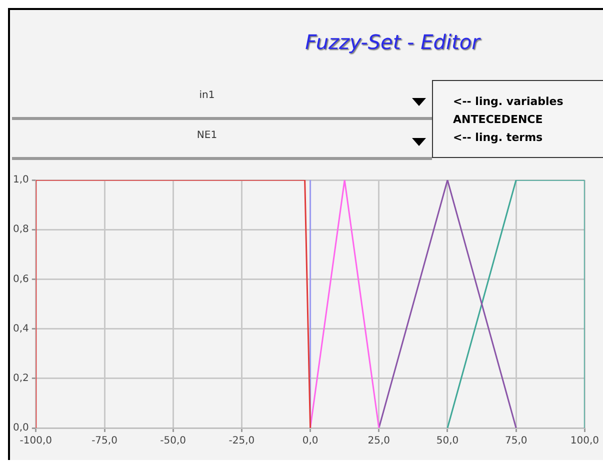 The image size is (603, 464). What do you see at coordinates (585, 441) in the screenshot?
I see `x-tick-label: 100,0` at bounding box center [585, 441].